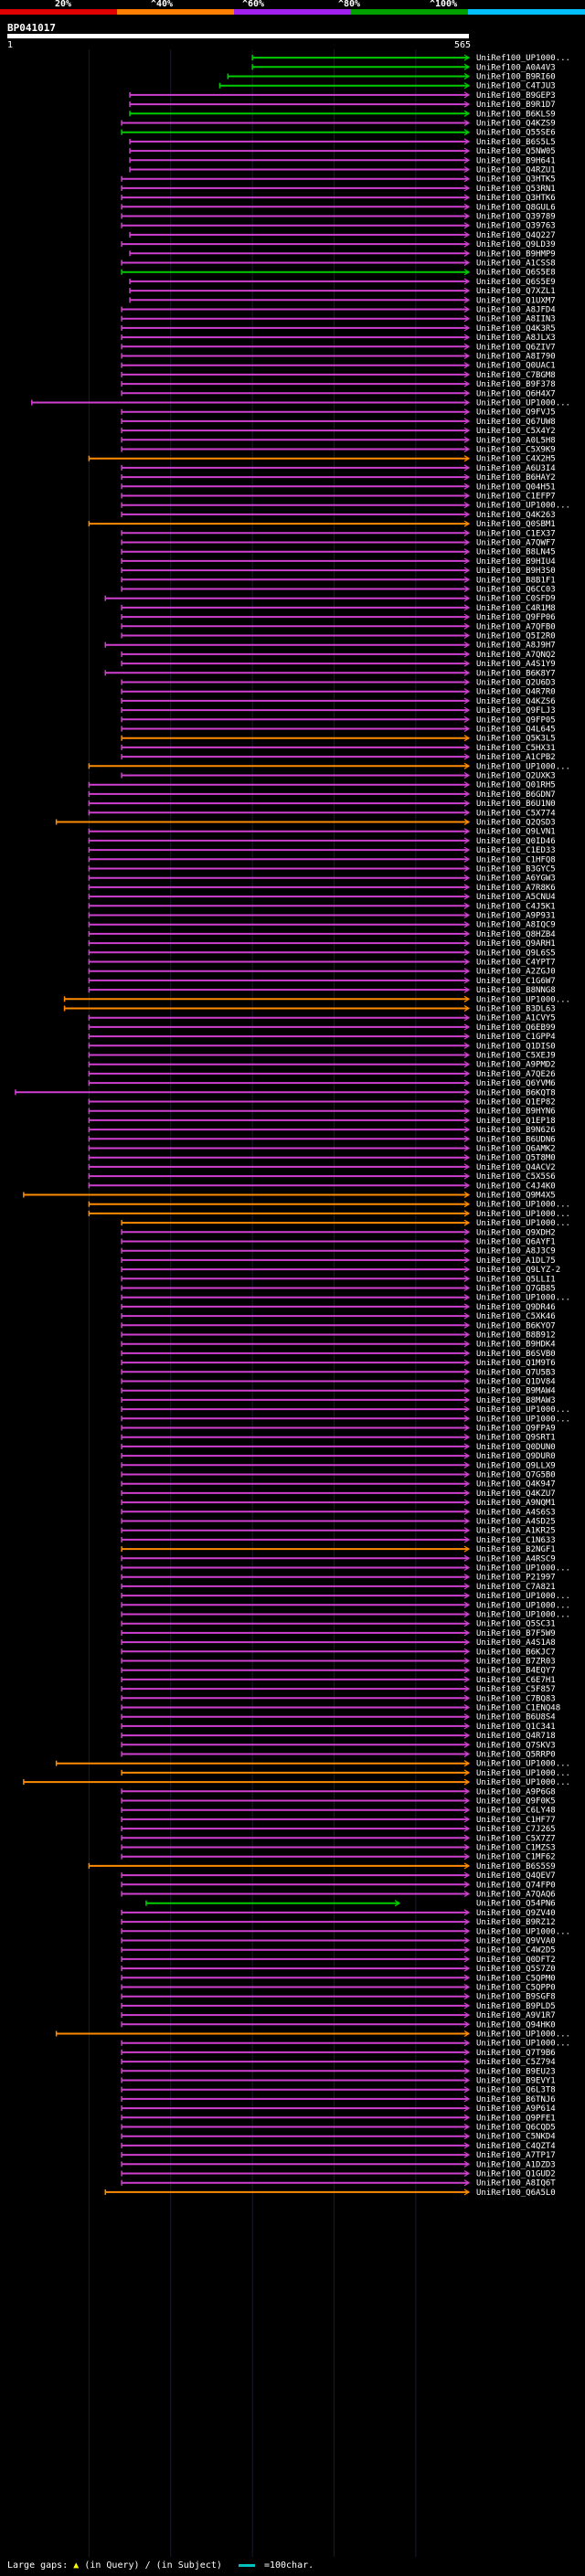 The image size is (585, 2576). Describe the element at coordinates (516, 1876) in the screenshot. I see `hit-label: UniRef100_Q4QEV7` at that location.